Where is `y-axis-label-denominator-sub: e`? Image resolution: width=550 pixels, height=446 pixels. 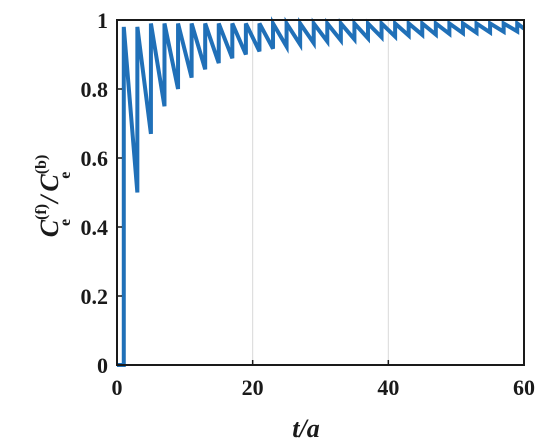 y-axis-label-denominator-sub: e is located at coordinates (65, 175).